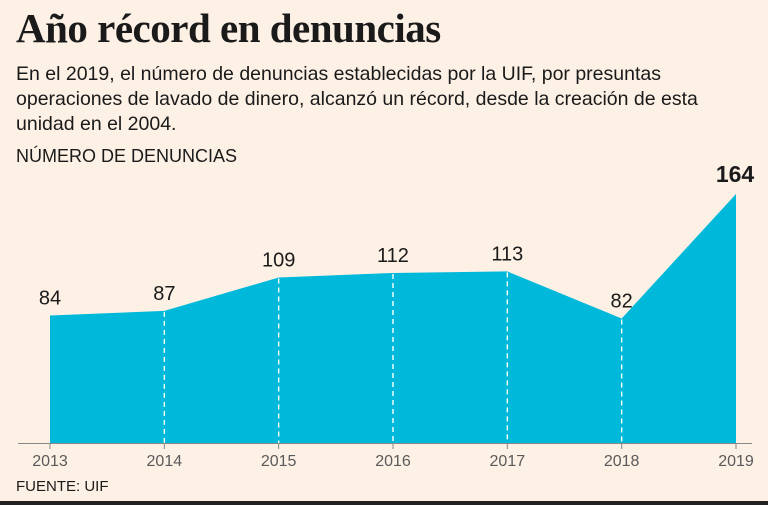 This screenshot has width=768, height=505. I want to click on x-tick-label-2013: 2013, so click(50, 461).